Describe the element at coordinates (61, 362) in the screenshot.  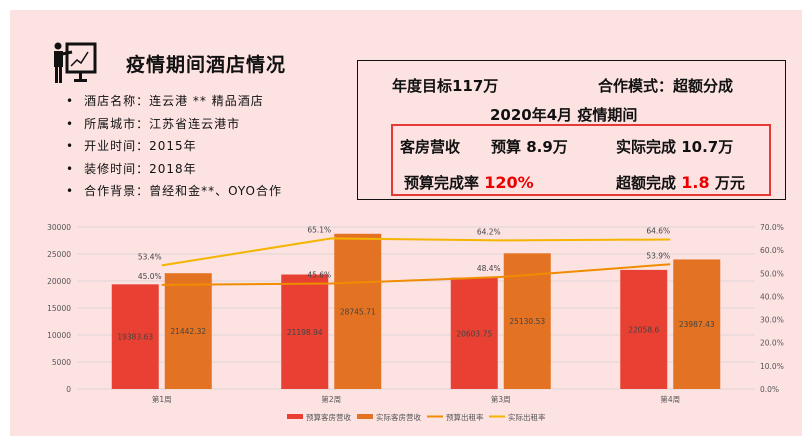
I see `y-tick-label: 5000` at that location.